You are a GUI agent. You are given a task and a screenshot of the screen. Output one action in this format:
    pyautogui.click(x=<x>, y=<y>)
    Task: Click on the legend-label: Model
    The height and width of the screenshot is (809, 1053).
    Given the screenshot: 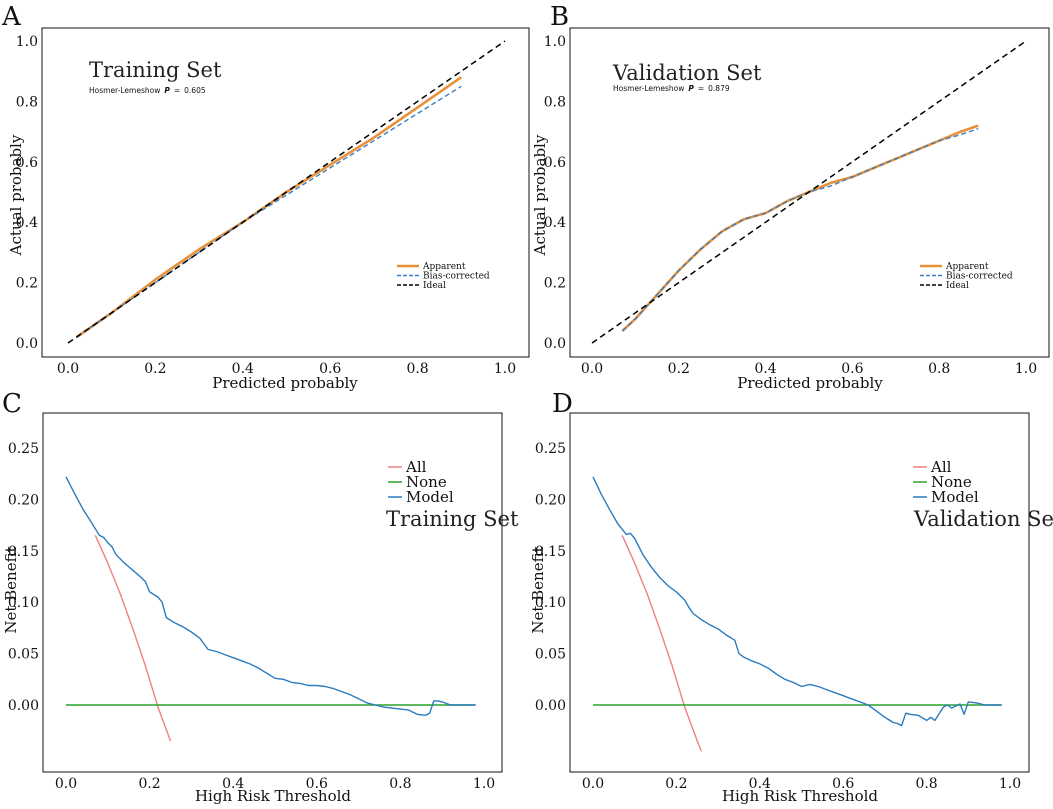 What is the action you would take?
    pyautogui.click(x=955, y=497)
    